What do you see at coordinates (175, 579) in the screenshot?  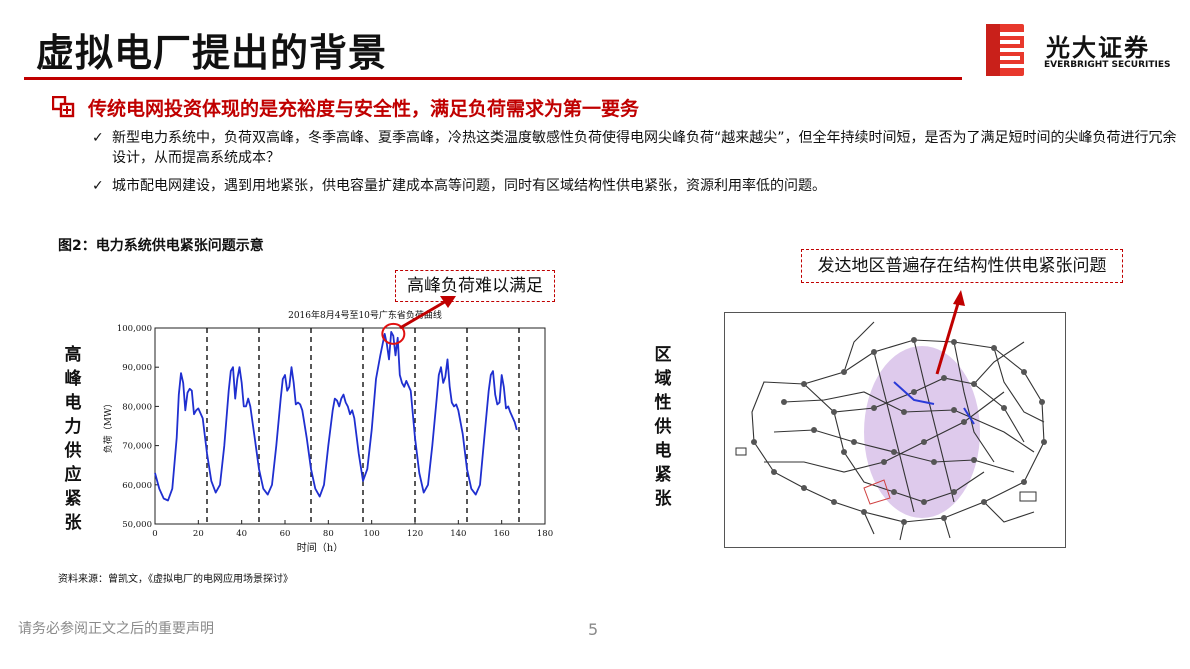 I see `figure-source: 资料来源：曾凯文，《虚拟电厂的电网应用场景探讨》` at bounding box center [175, 579].